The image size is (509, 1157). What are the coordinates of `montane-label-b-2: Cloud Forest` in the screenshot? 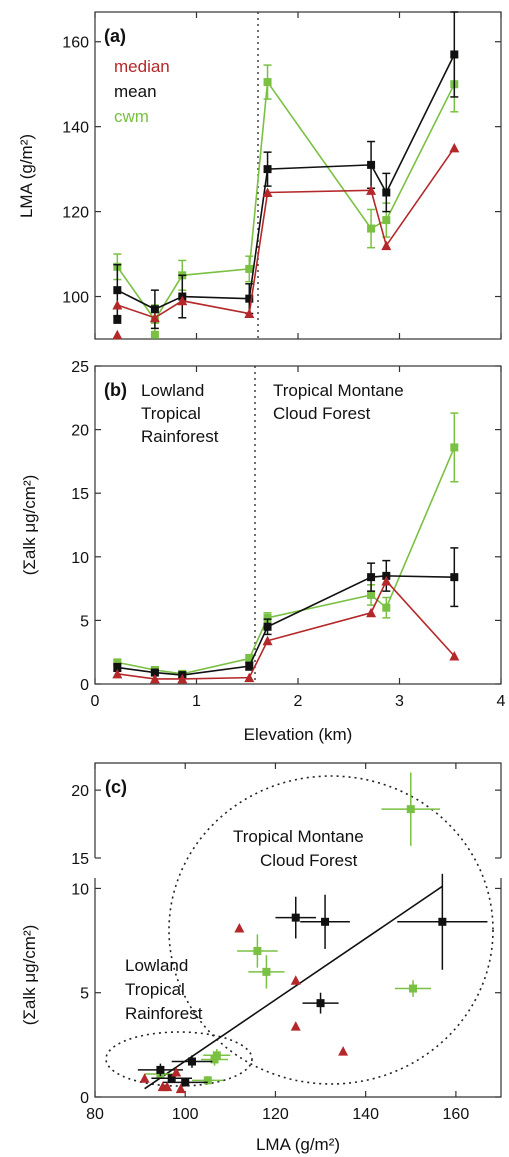 It's located at (322, 413).